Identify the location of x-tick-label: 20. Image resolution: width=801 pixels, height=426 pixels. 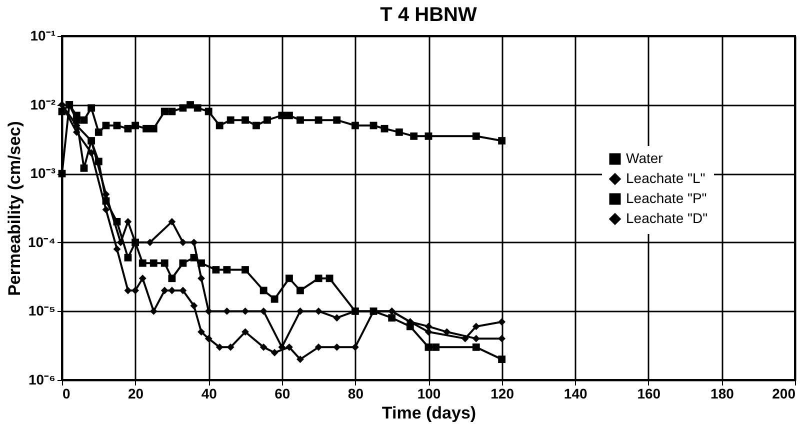
(136, 394).